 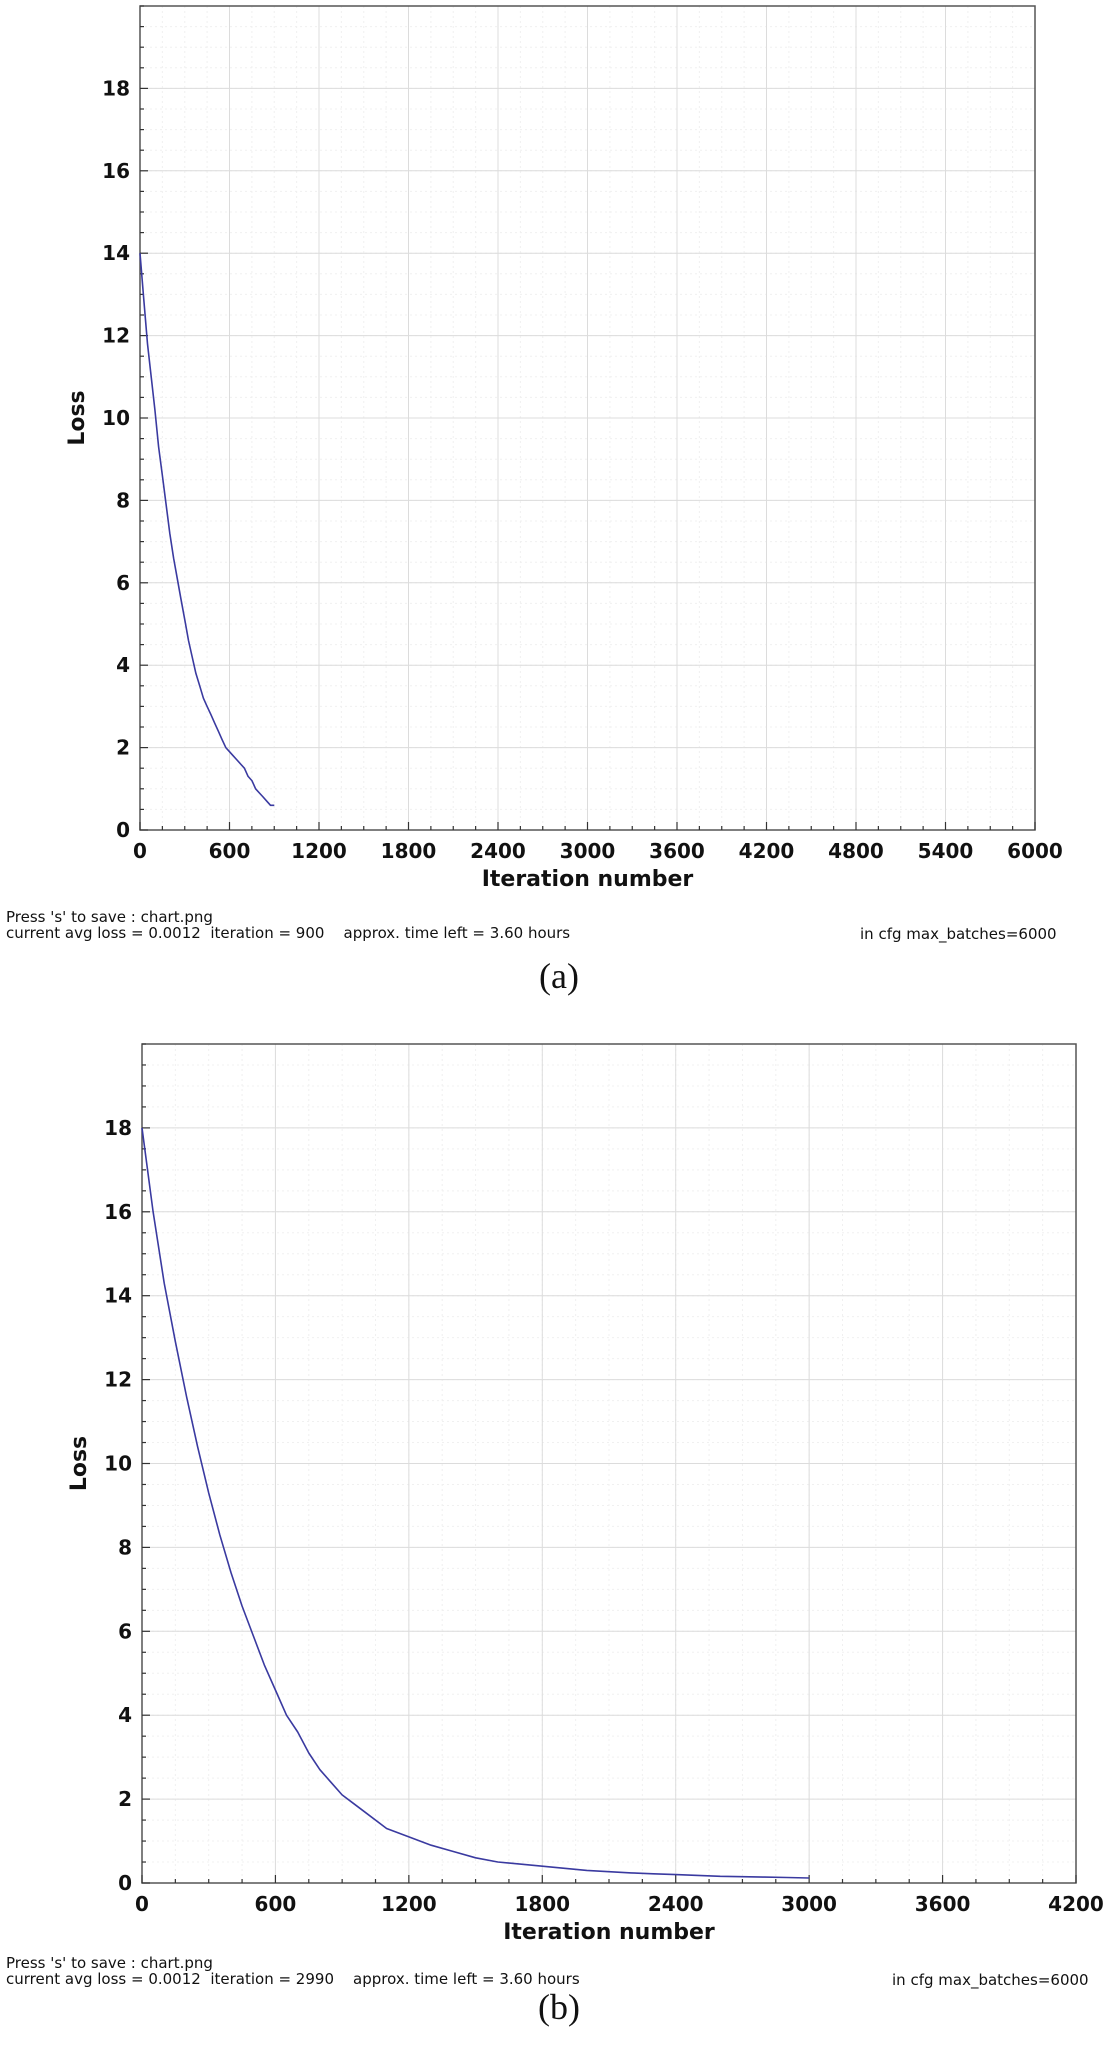 I want to click on x-tick-label: 6000, so click(x=1035, y=851).